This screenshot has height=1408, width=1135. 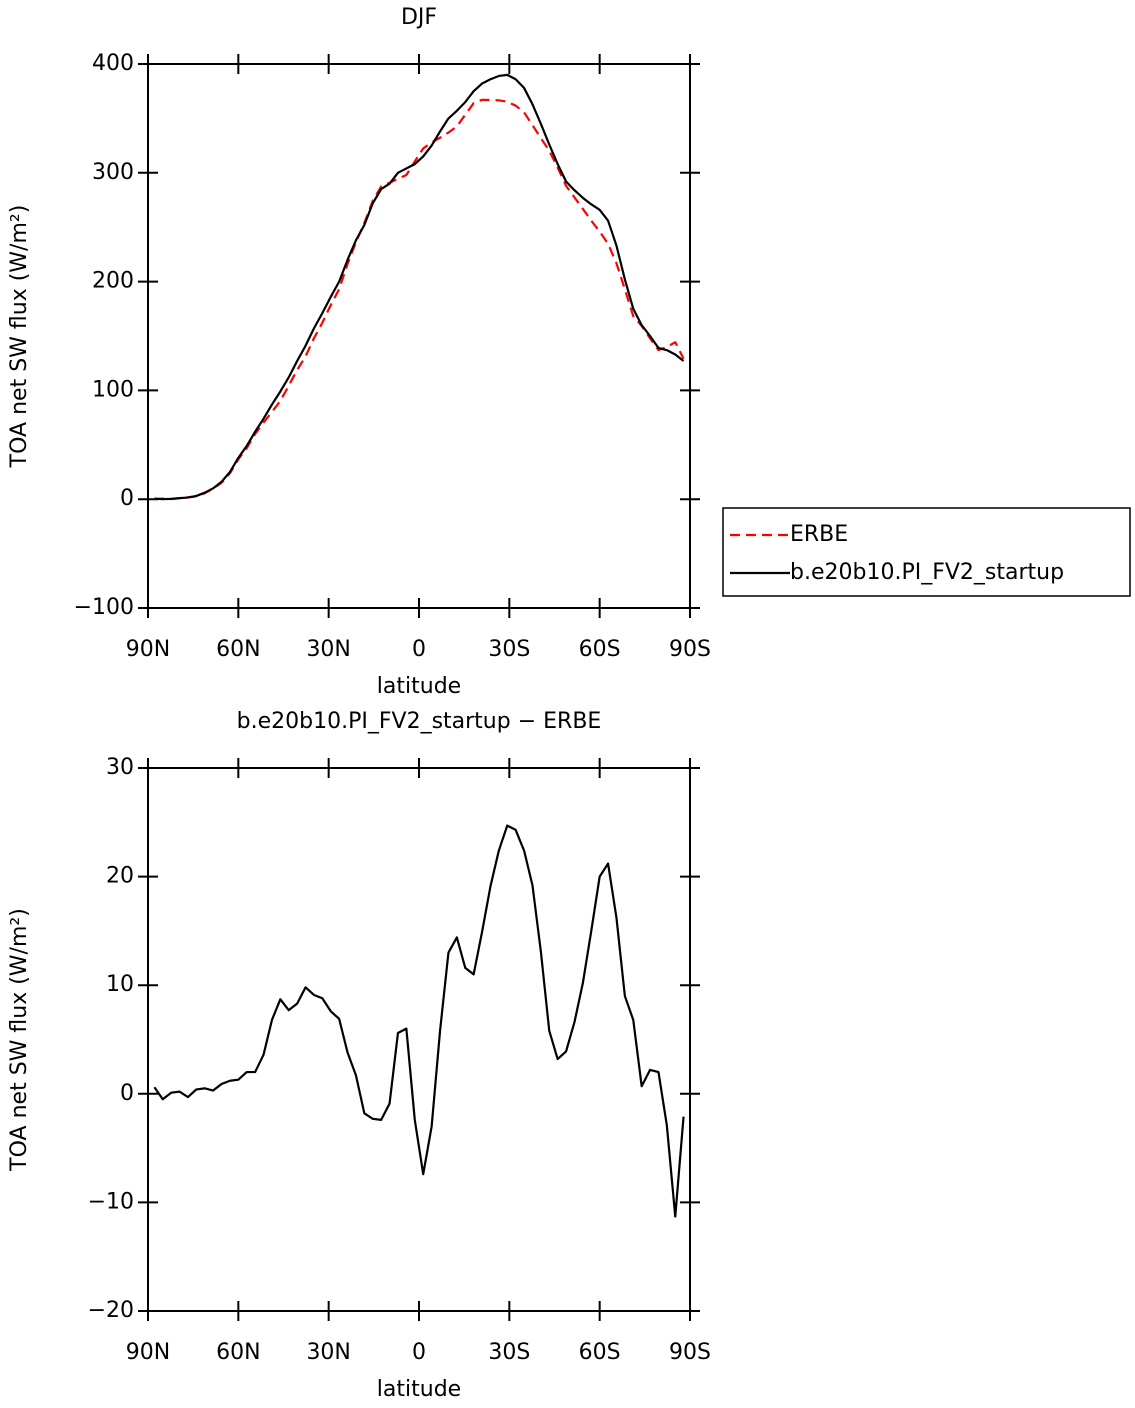 What do you see at coordinates (419, 1021) in the screenshot?
I see `data-line` at bounding box center [419, 1021].